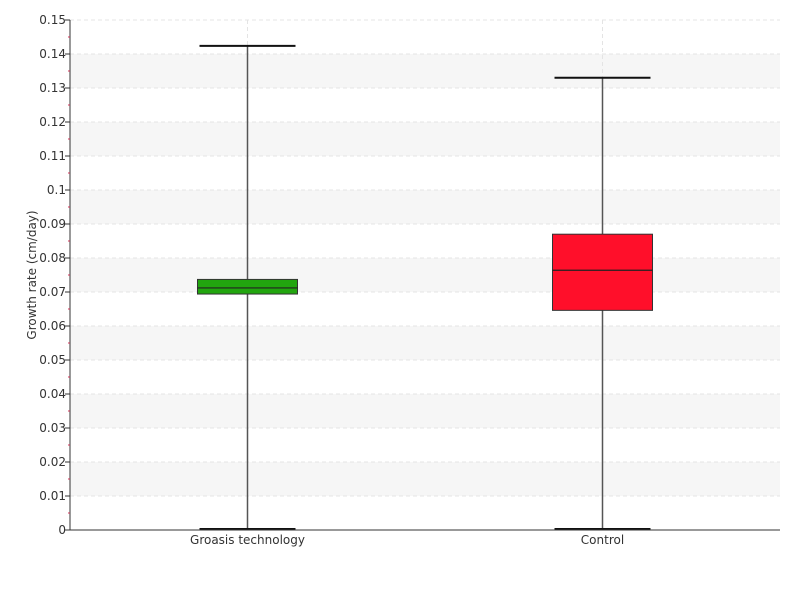 The width and height of the screenshot is (800, 600). Describe the element at coordinates (52, 326) in the screenshot. I see `y-tick-label: 0.06` at that location.